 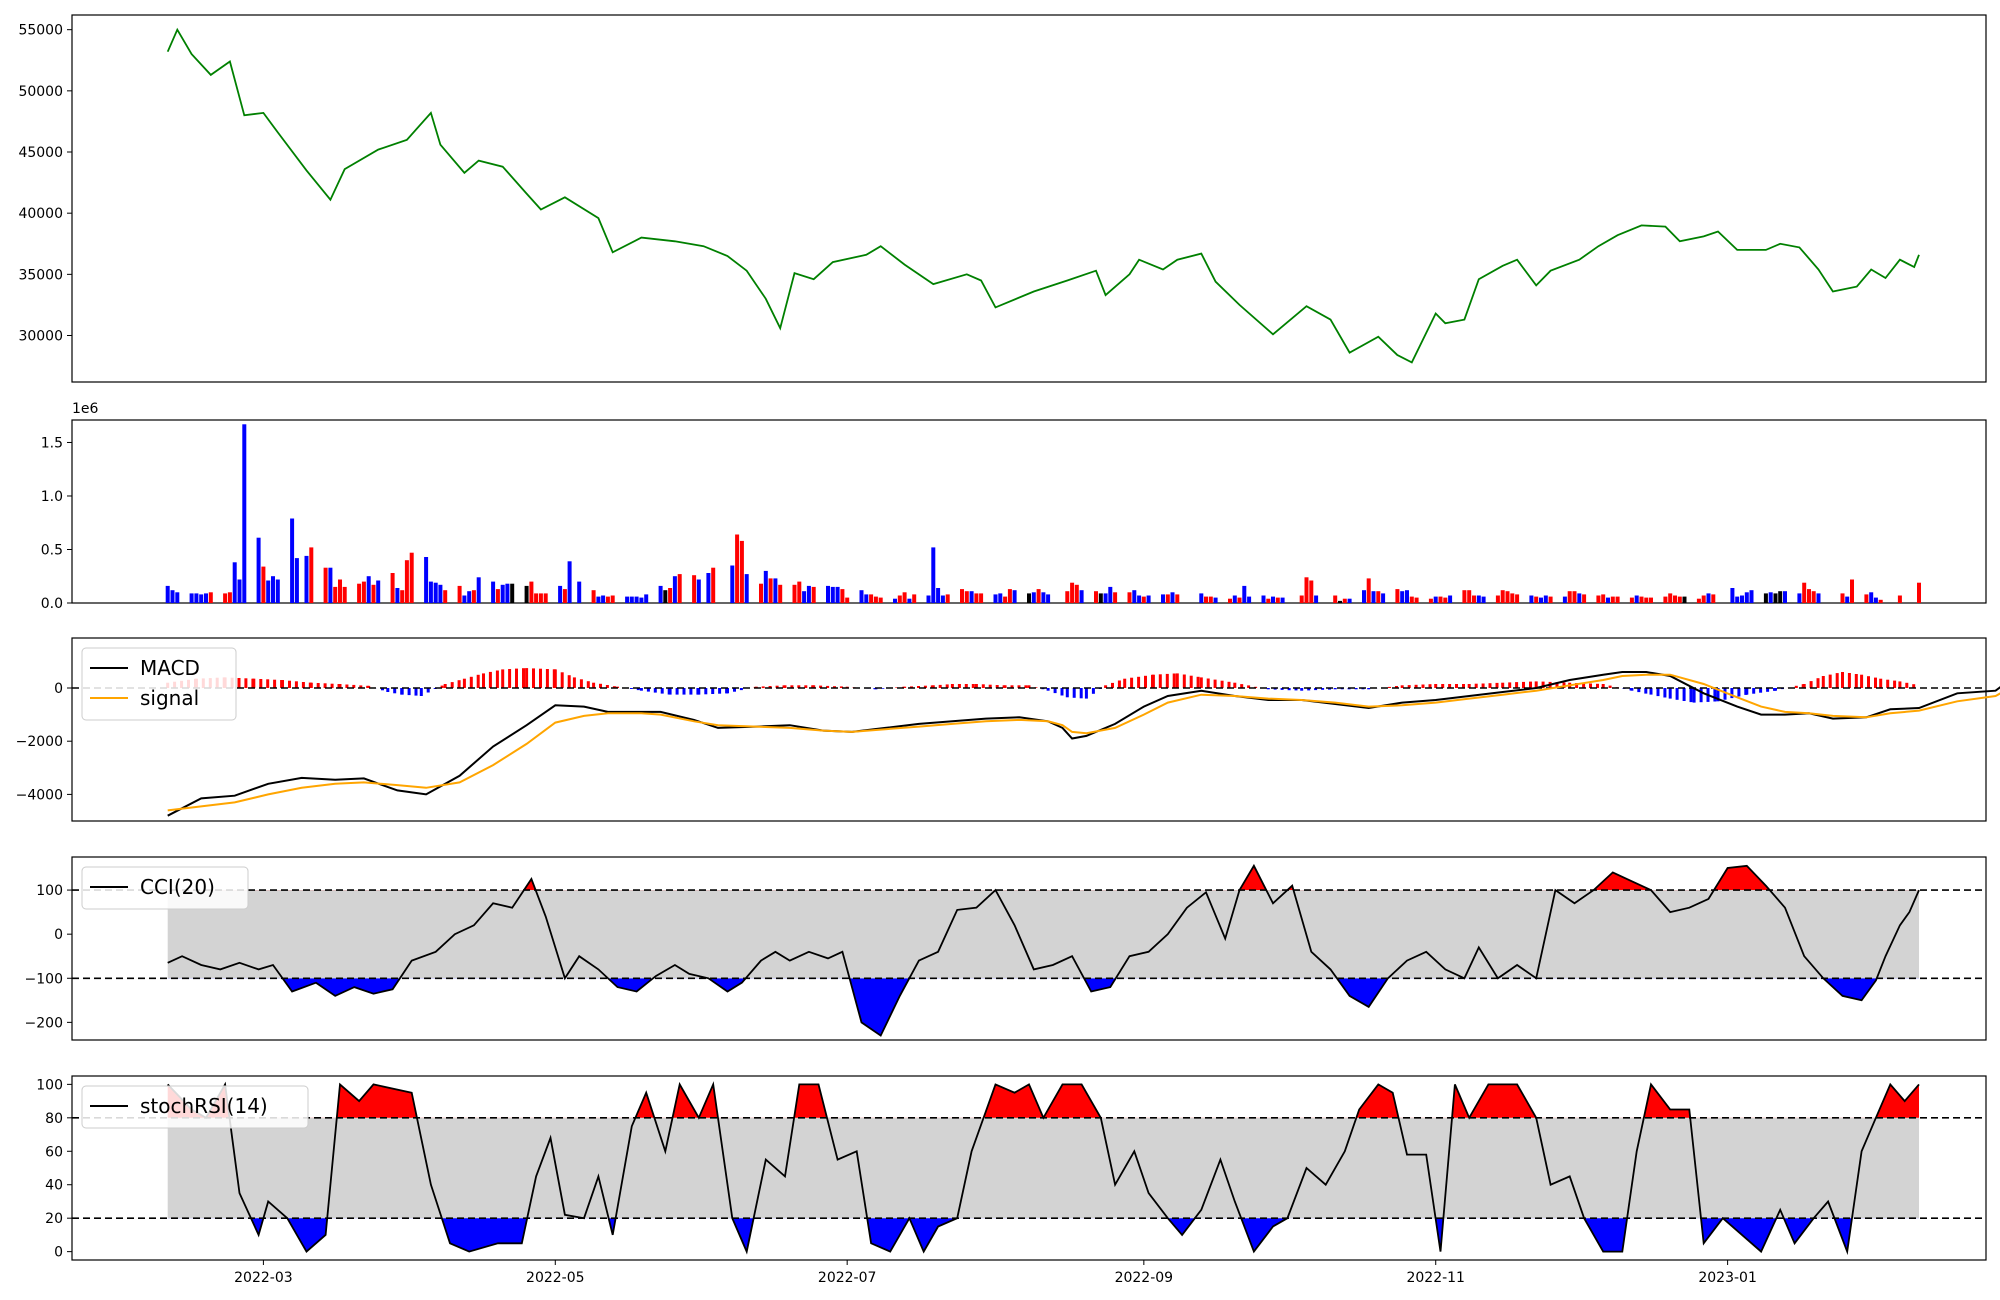 I want to click on macd-line, so click(x=1083, y=744).